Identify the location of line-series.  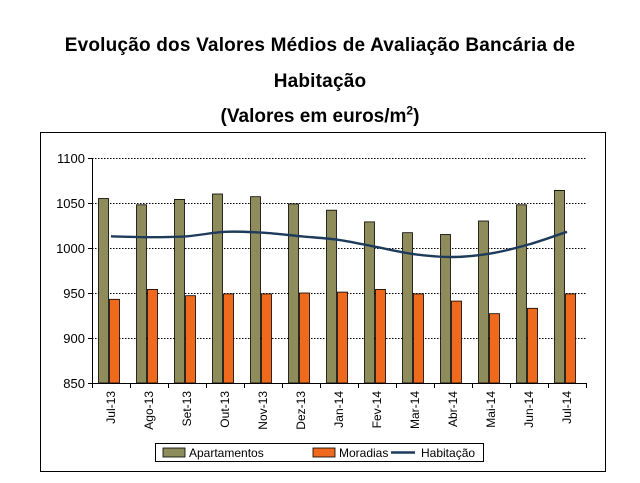
(339, 244).